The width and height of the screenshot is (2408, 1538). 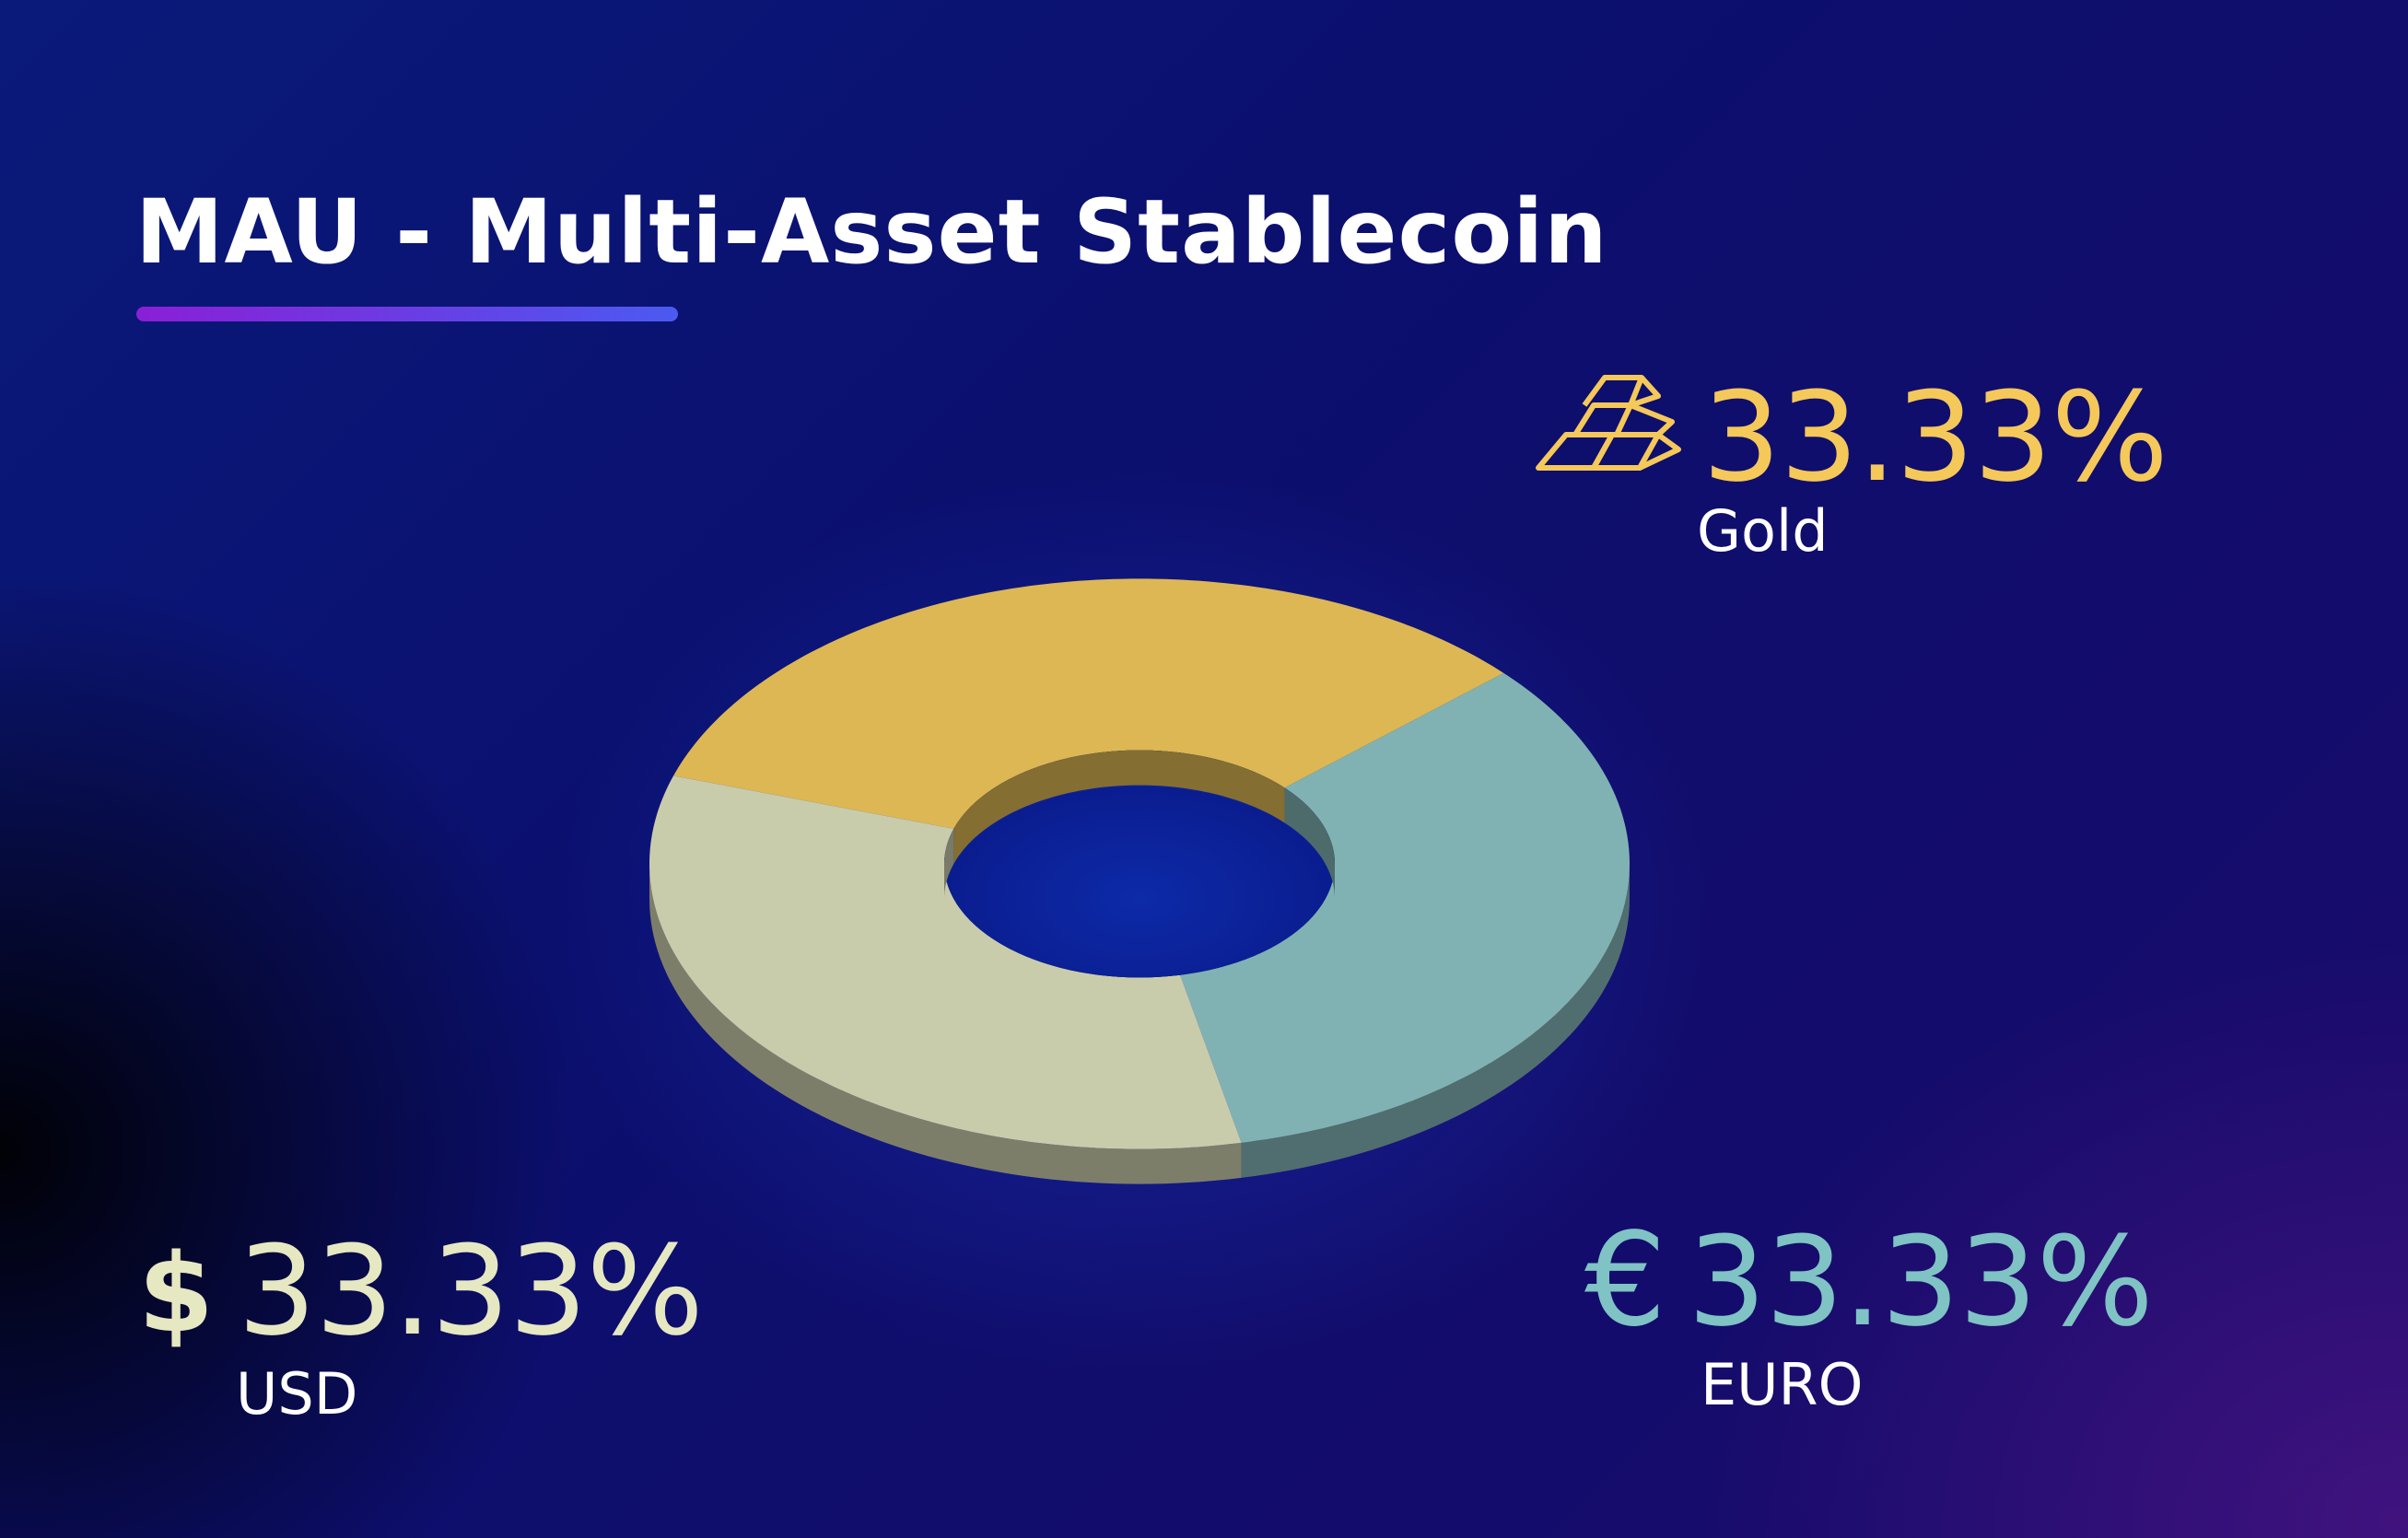 I want to click on slice-inner-wall-euro, so click(x=1309, y=843).